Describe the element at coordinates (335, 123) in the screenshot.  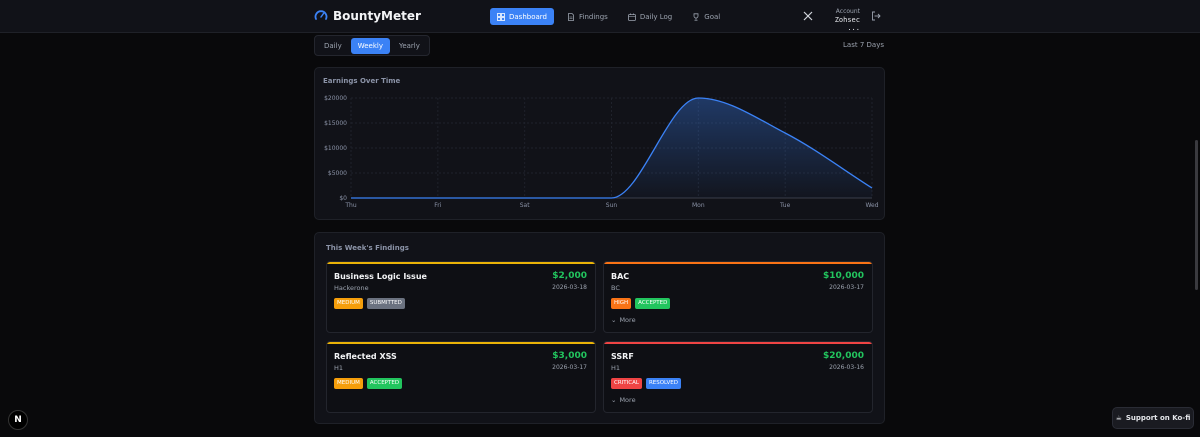
I see `y-tick-label: $15000` at that location.